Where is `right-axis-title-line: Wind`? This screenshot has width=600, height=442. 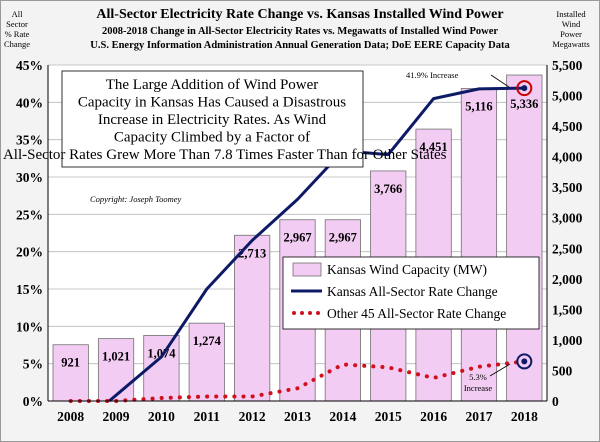 right-axis-title-line: Wind is located at coordinates (571, 24).